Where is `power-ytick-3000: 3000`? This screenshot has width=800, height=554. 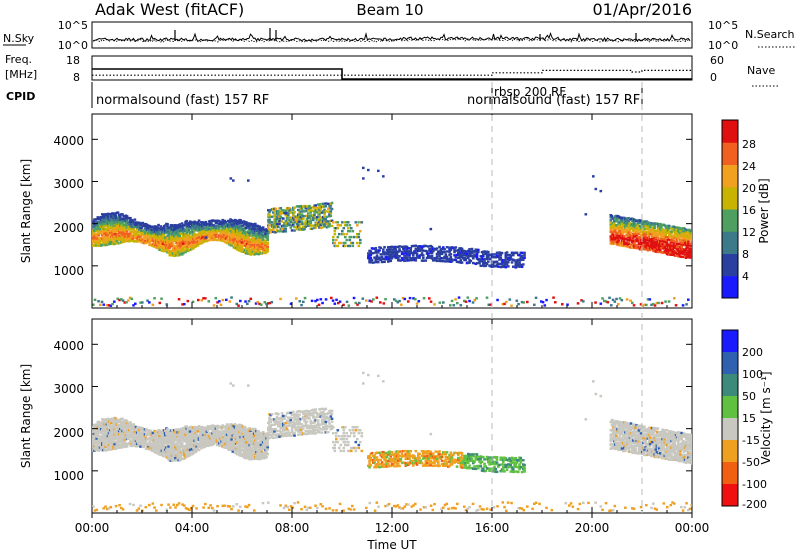 power-ytick-3000: 3000 is located at coordinates (68, 184).